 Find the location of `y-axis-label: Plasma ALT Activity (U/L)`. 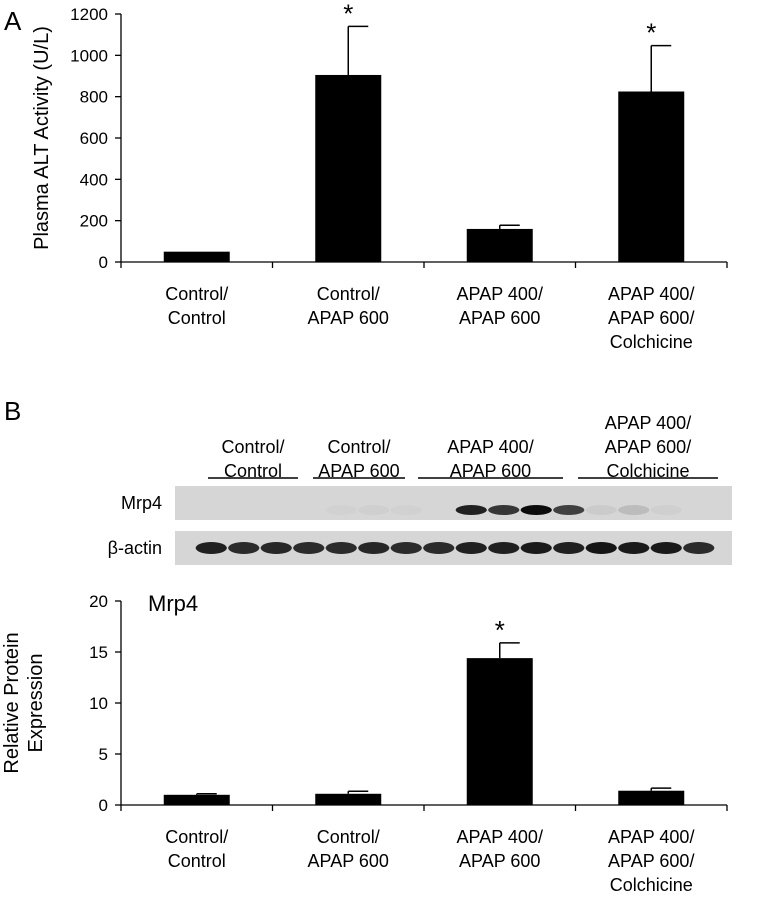

y-axis-label: Plasma ALT Activity (U/L) is located at coordinates (42, 138).